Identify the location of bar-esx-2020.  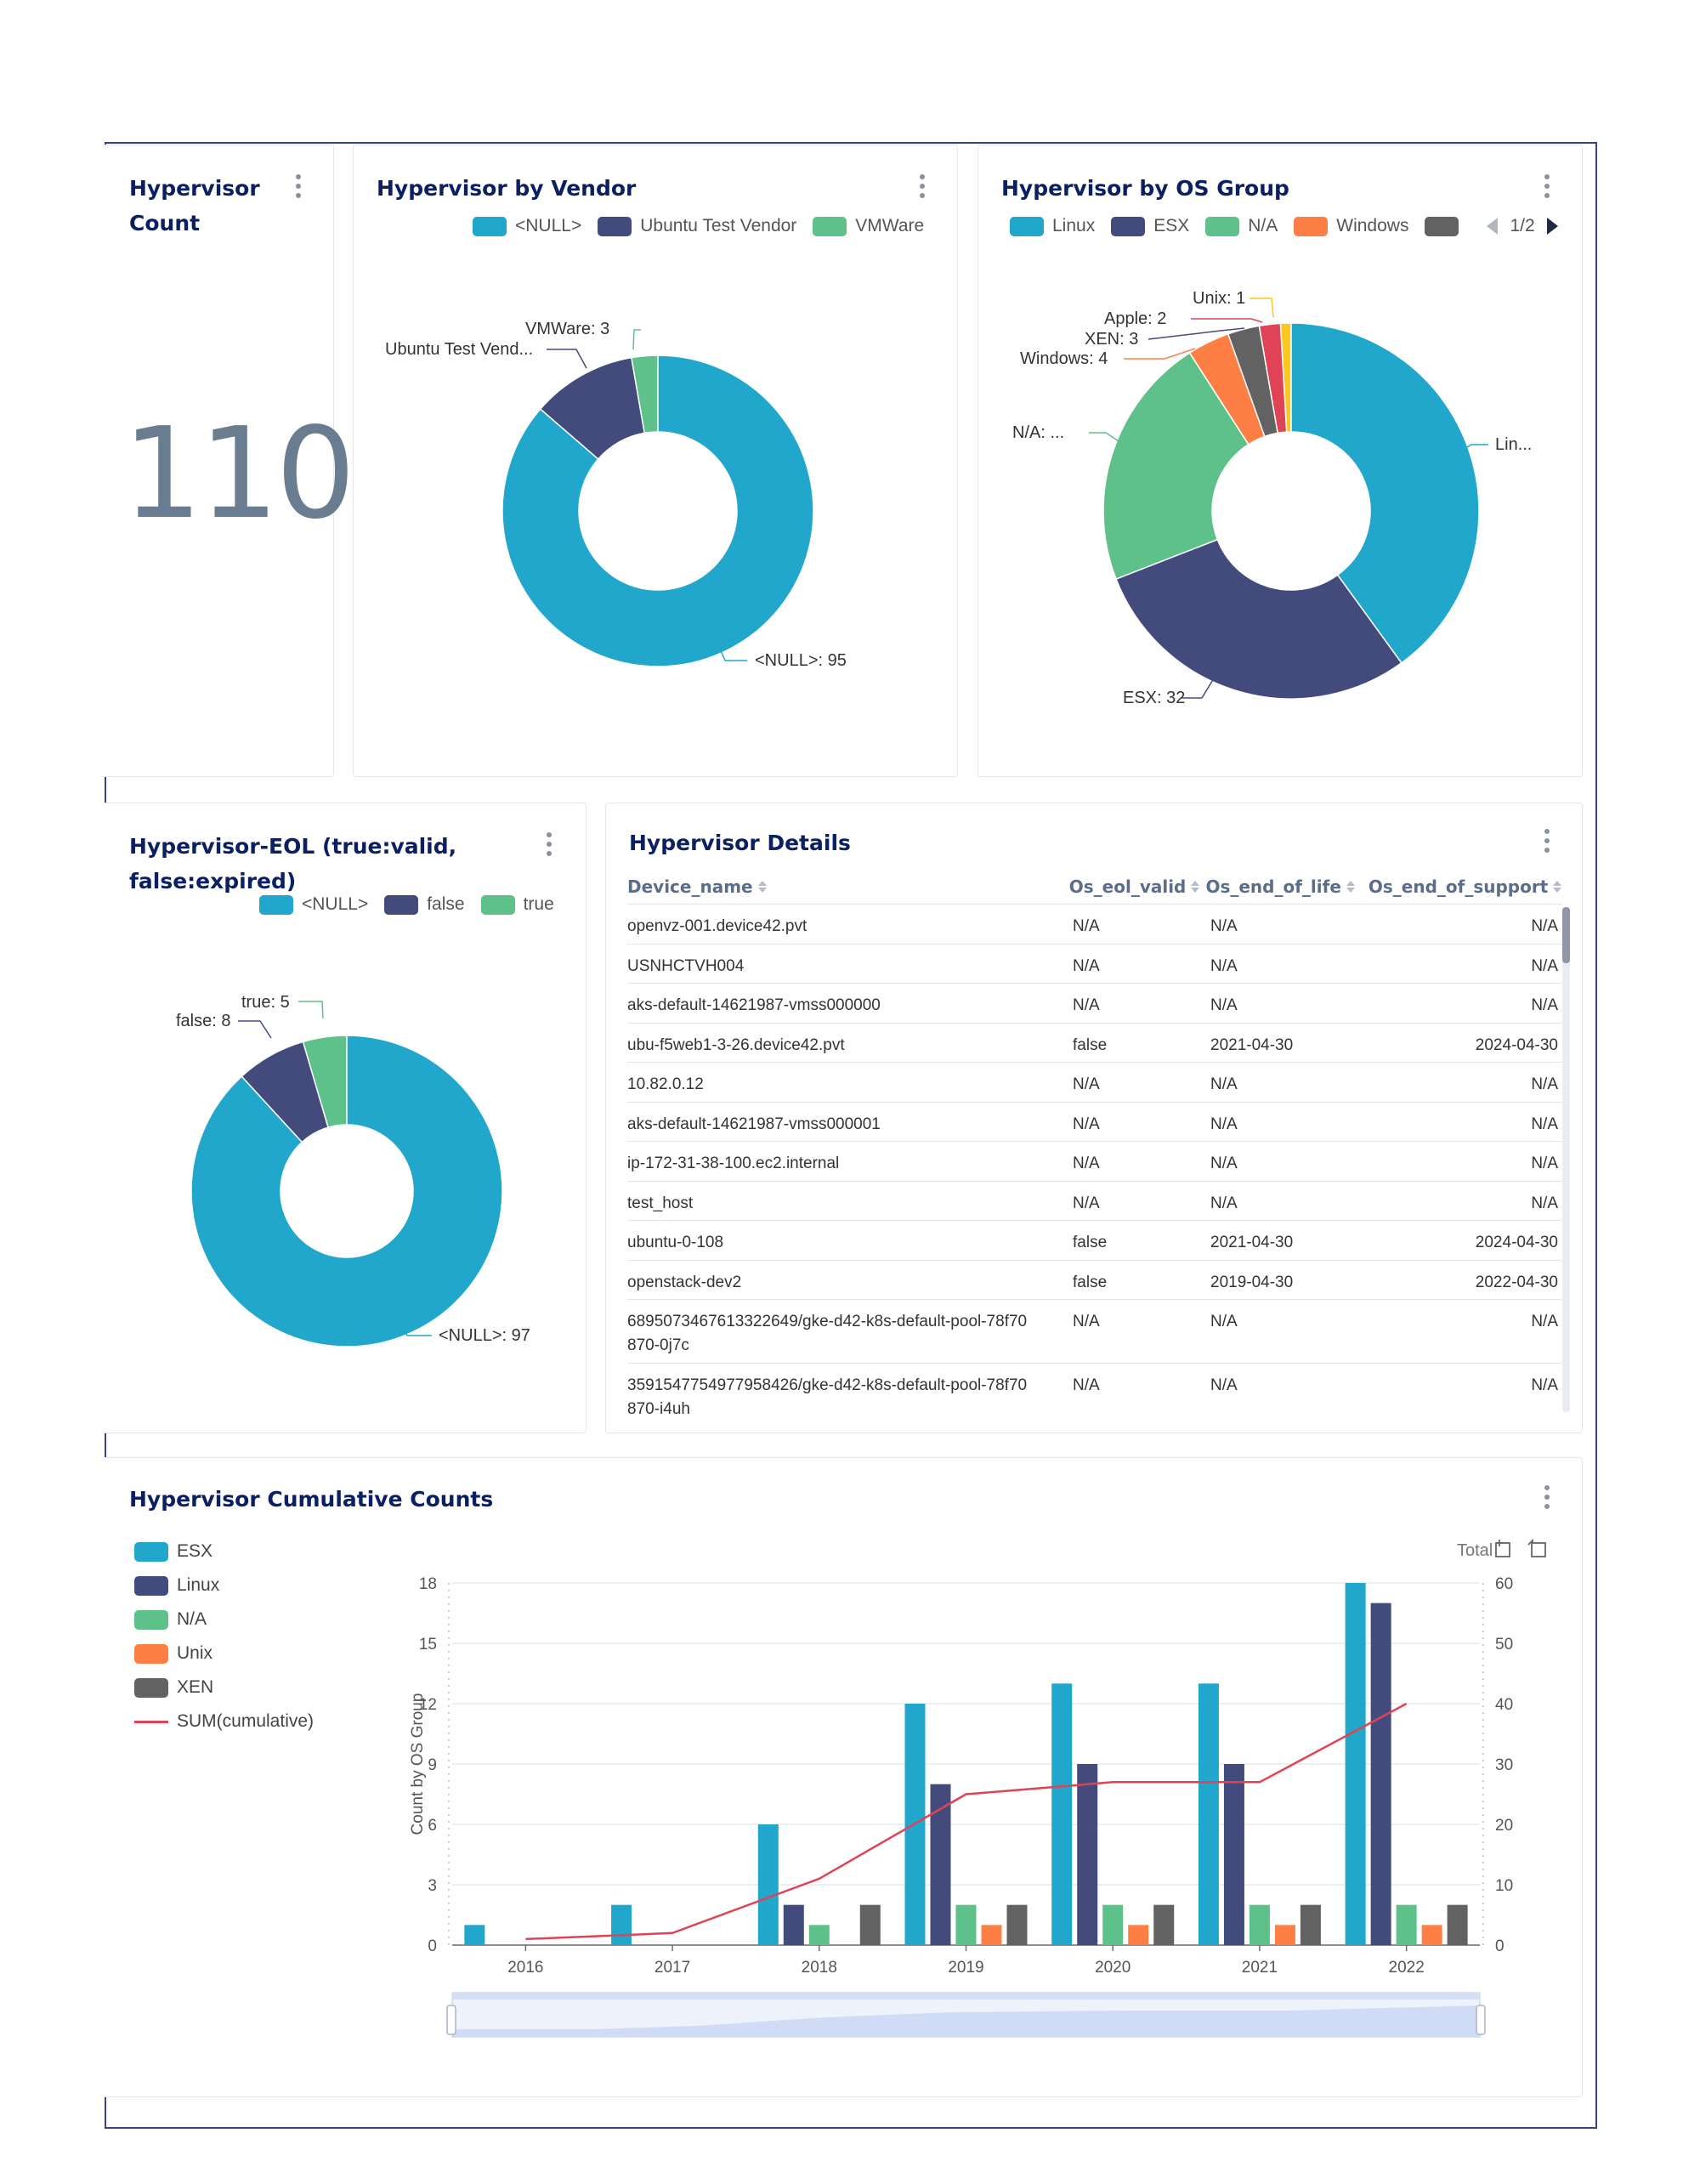
(1062, 1814).